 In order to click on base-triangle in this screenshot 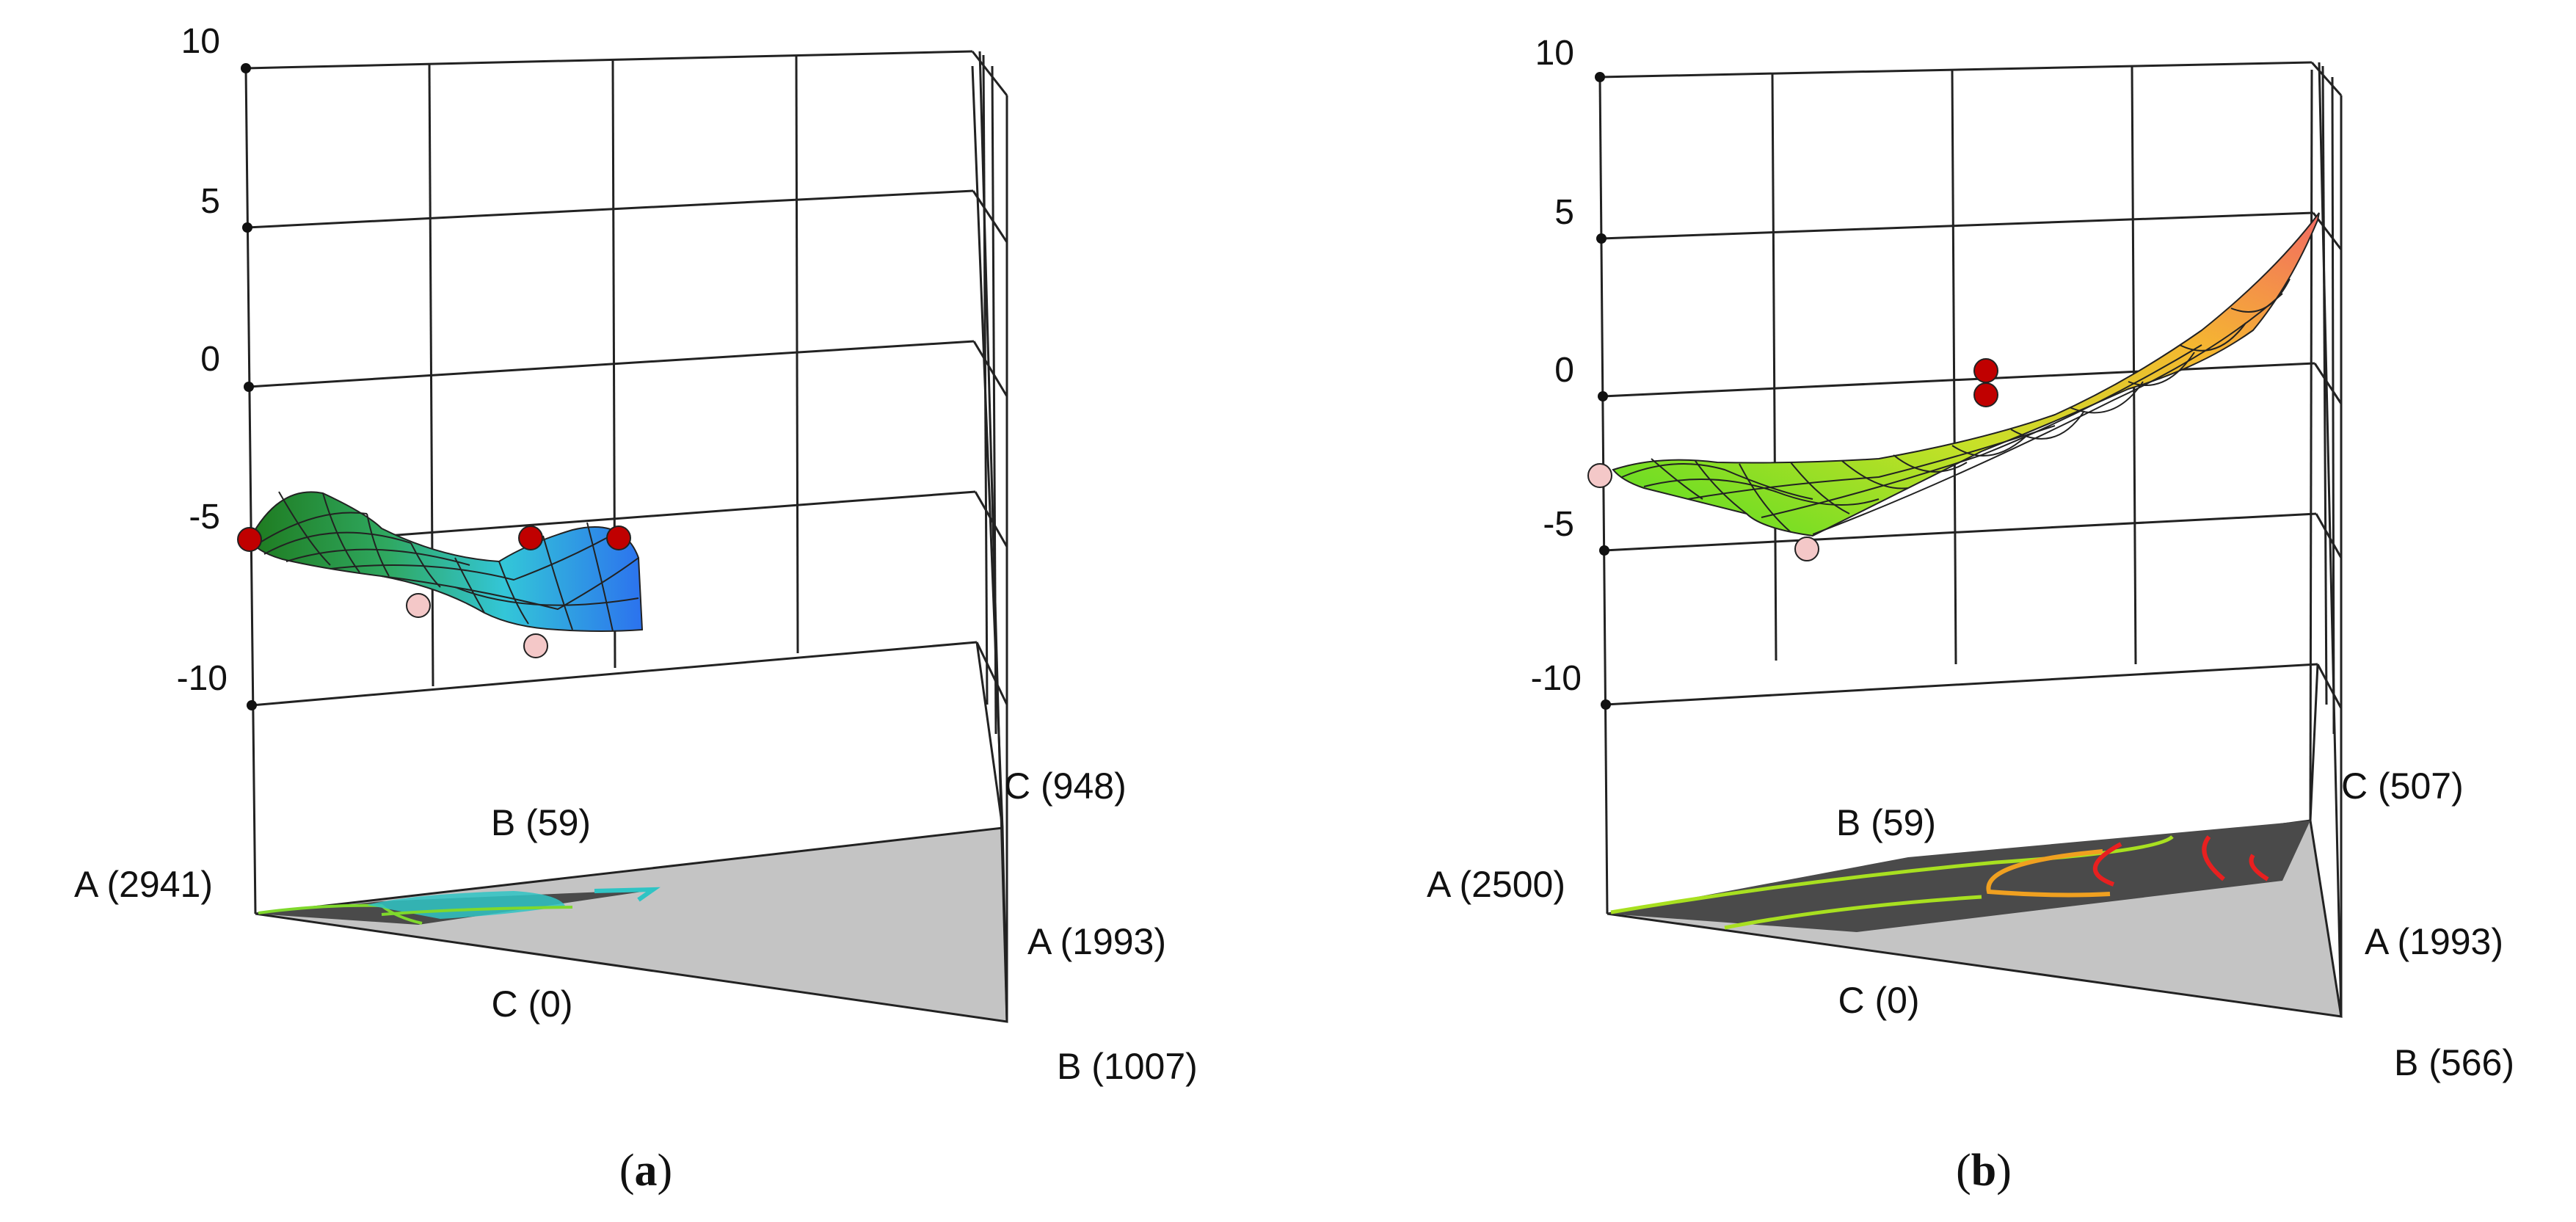, I will do `click(631, 924)`.